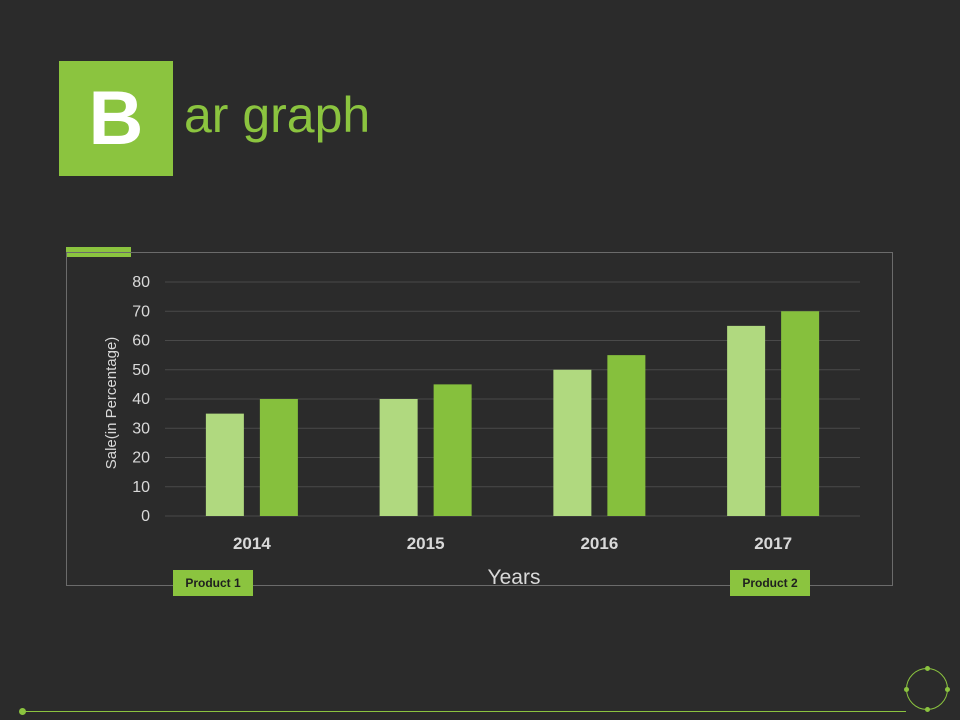  I want to click on bar-product-2-2015, so click(452, 450).